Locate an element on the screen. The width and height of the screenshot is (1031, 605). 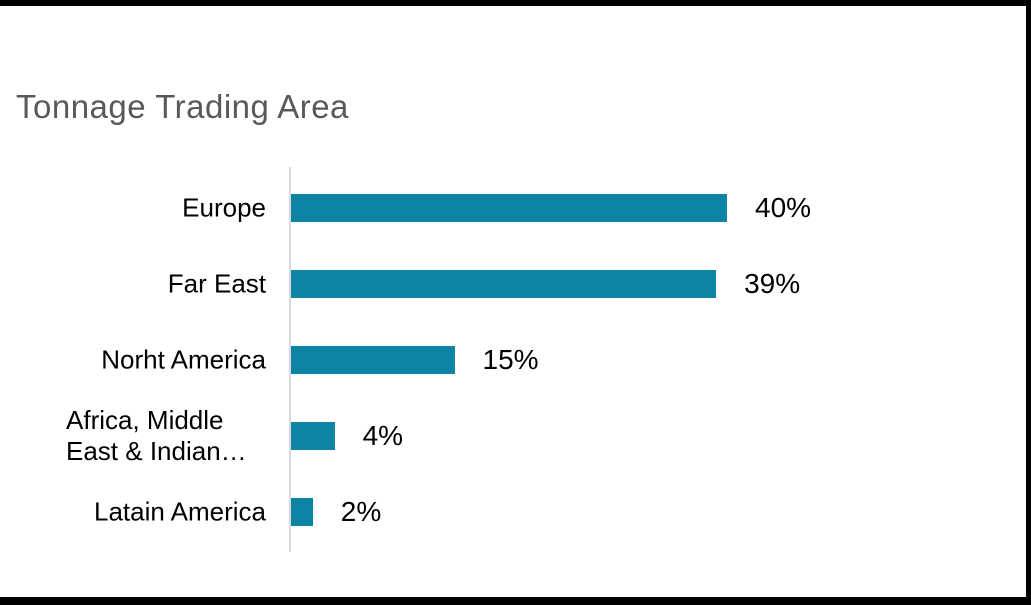
category-label: Norht America is located at coordinates (183, 359).